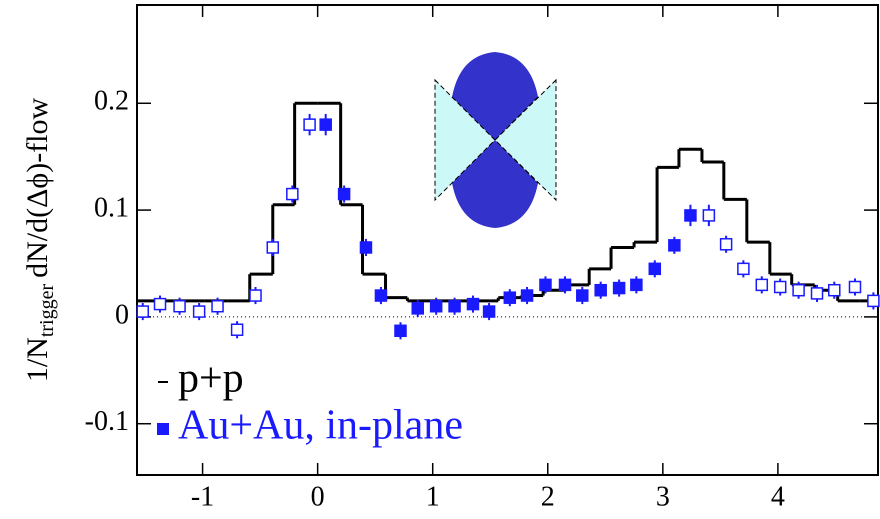 This screenshot has height=519, width=880. I want to click on y-axis-label: 1/Ntrigger dN/d(Δϕ)-flow, so click(39, 239).